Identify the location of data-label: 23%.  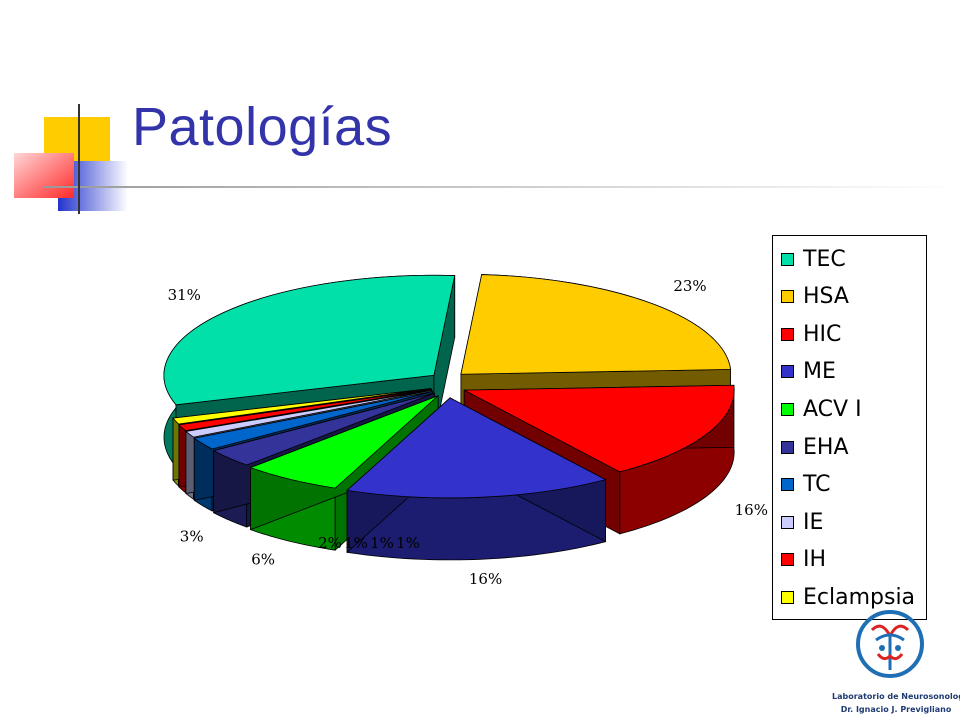
(689, 286).